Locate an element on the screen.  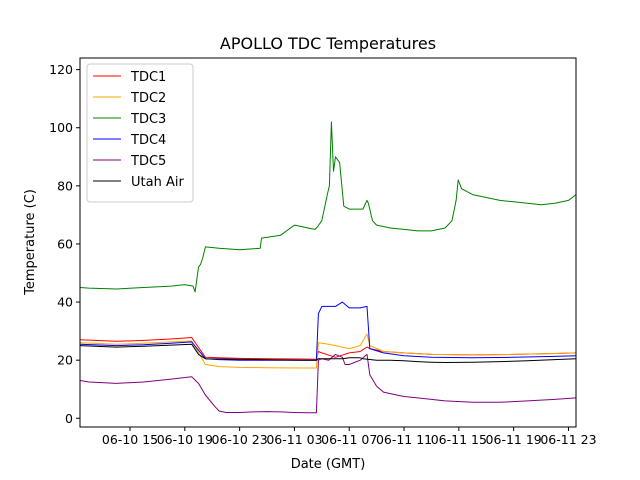
x-tick-label: 06-11 23 is located at coordinates (568, 439).